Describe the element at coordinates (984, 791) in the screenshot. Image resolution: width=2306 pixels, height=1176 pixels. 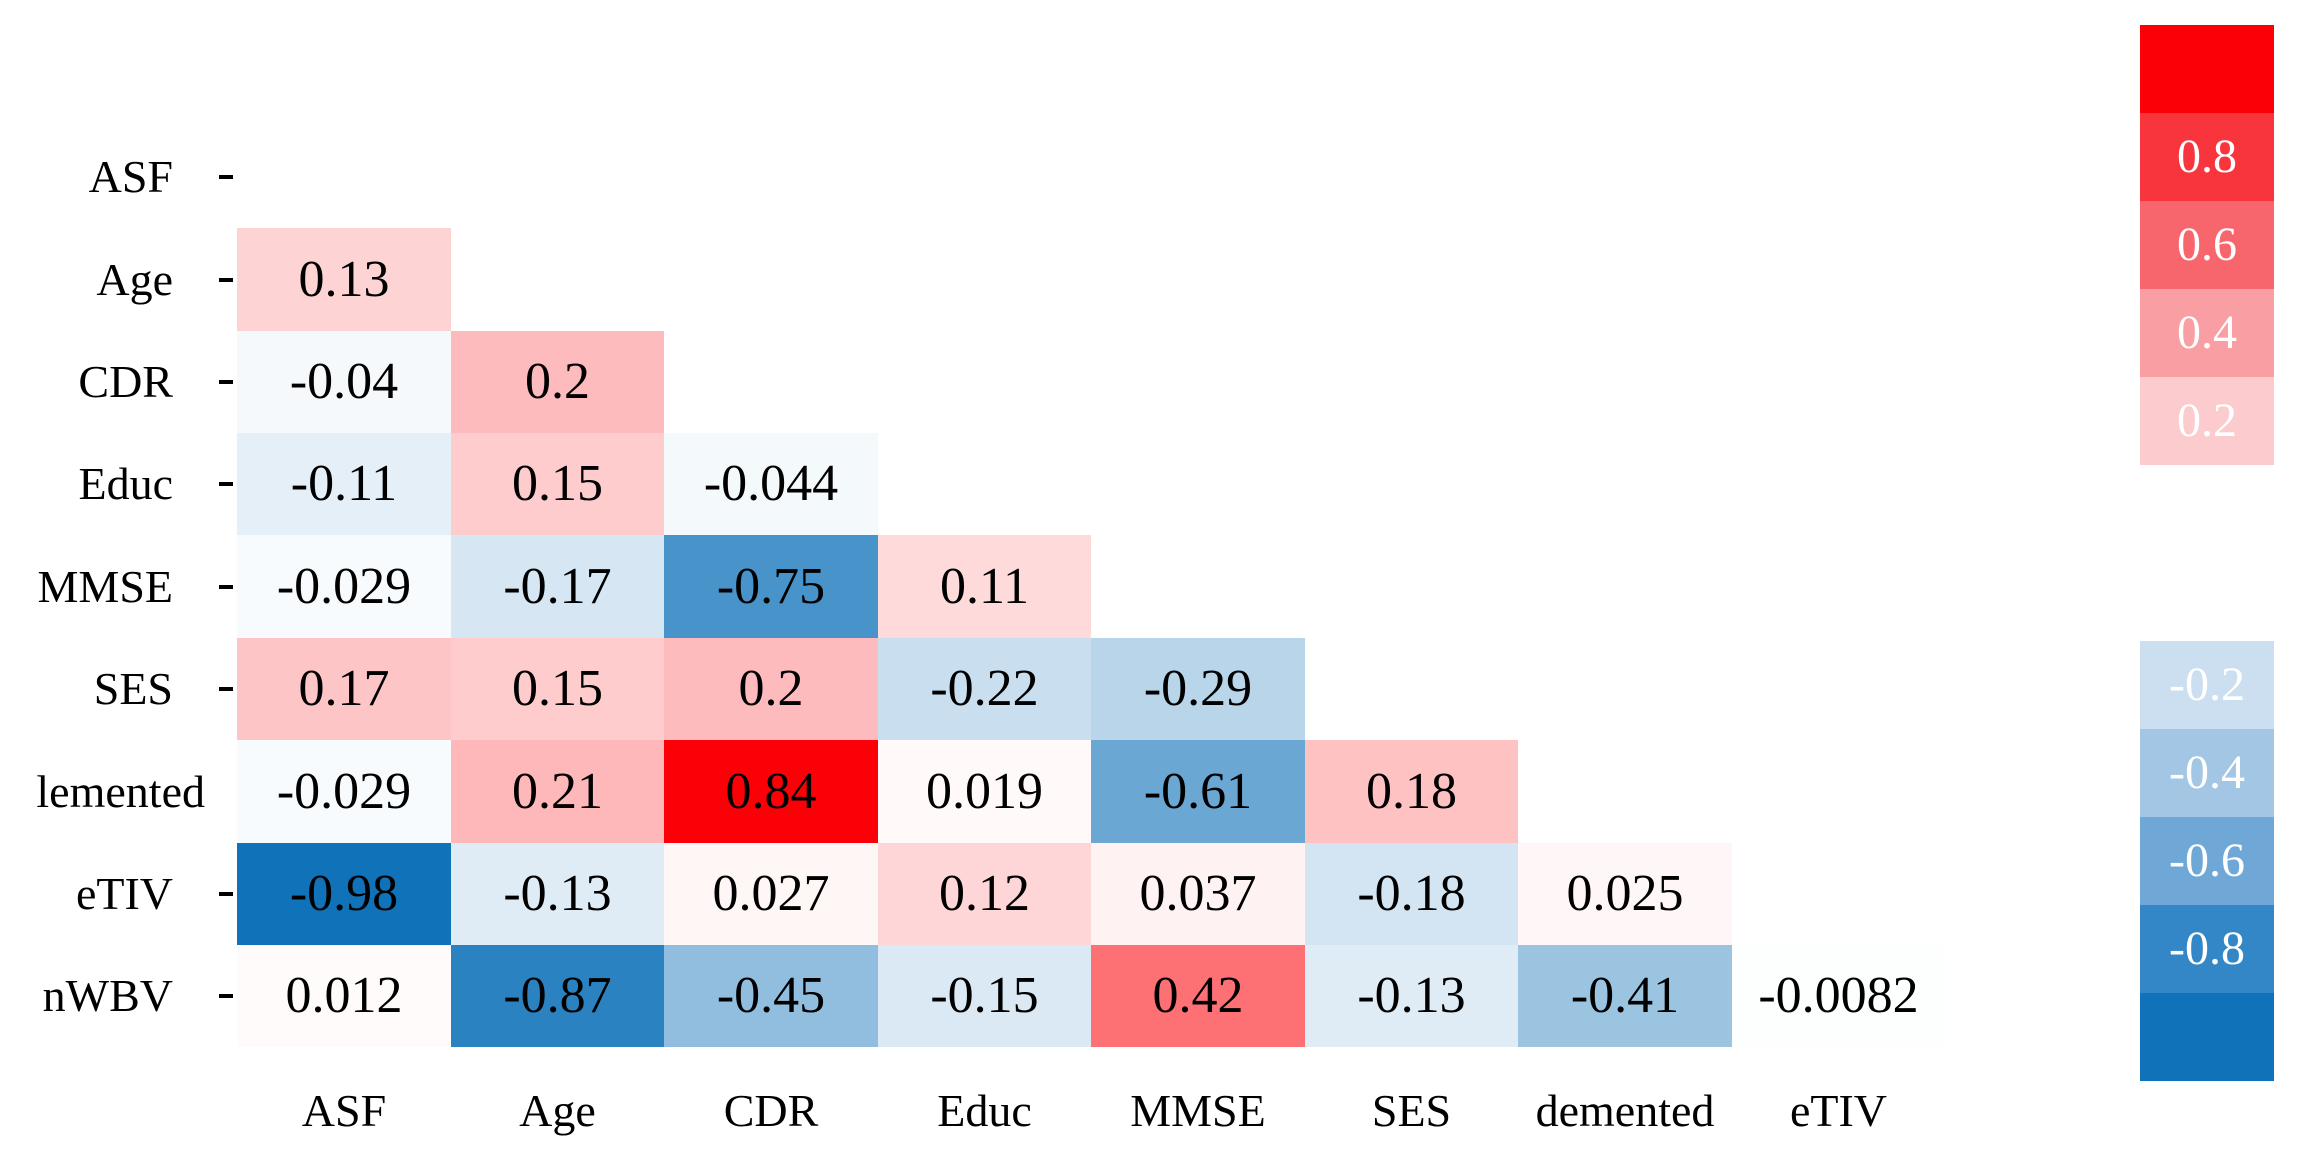
I see `cell-lemented-educ: 0.019` at that location.